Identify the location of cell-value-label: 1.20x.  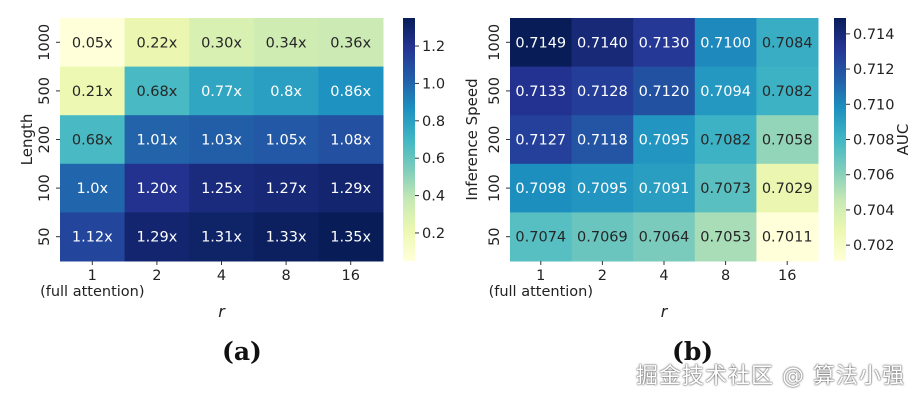
(156, 189).